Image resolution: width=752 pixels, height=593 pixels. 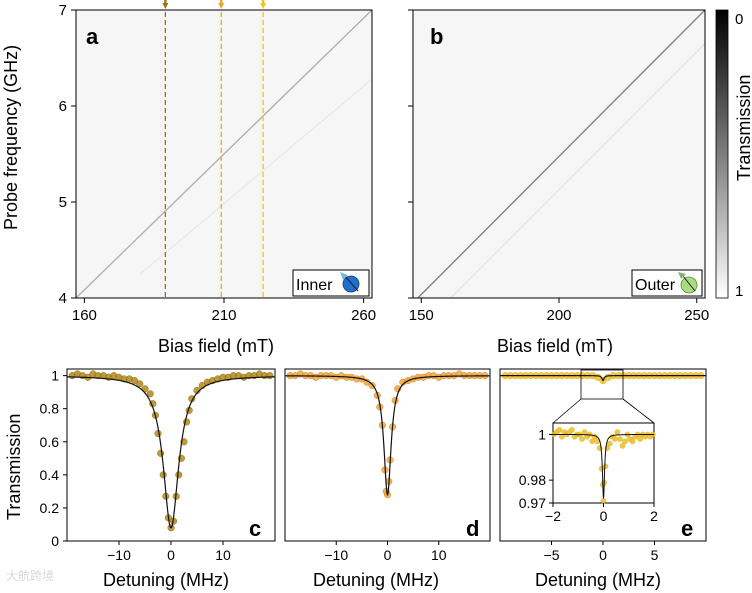 What do you see at coordinates (743, 128) in the screenshot?
I see `colorbar-label: Transmission` at bounding box center [743, 128].